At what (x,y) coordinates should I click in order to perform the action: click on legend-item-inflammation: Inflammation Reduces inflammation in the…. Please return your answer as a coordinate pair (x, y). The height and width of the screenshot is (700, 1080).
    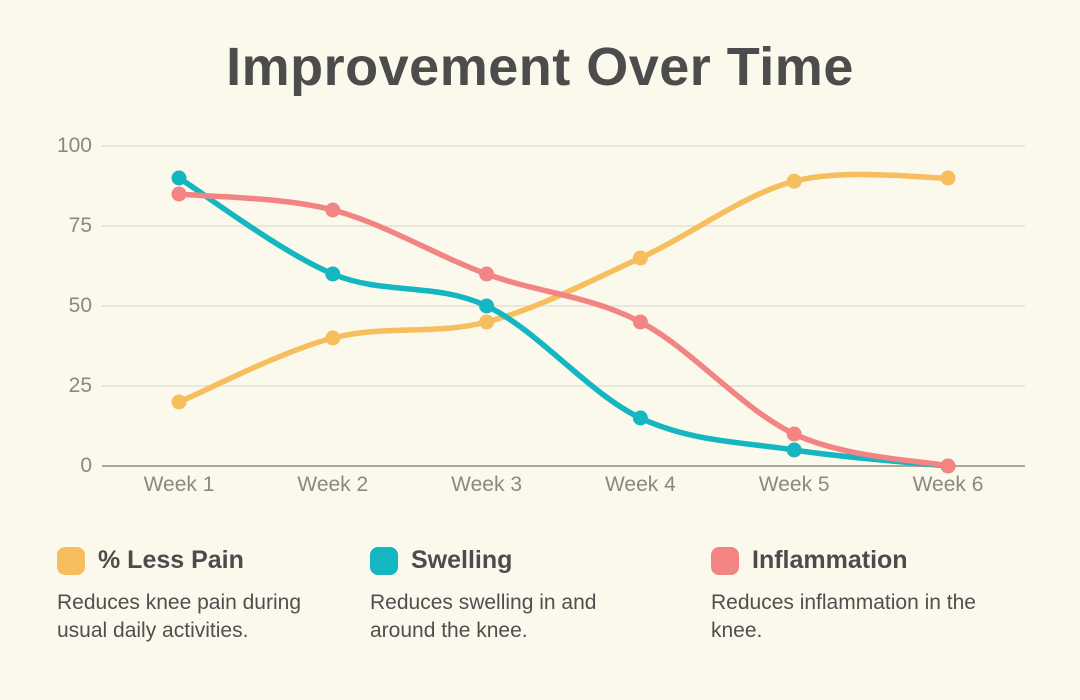
    Looking at the image, I should click on (857, 595).